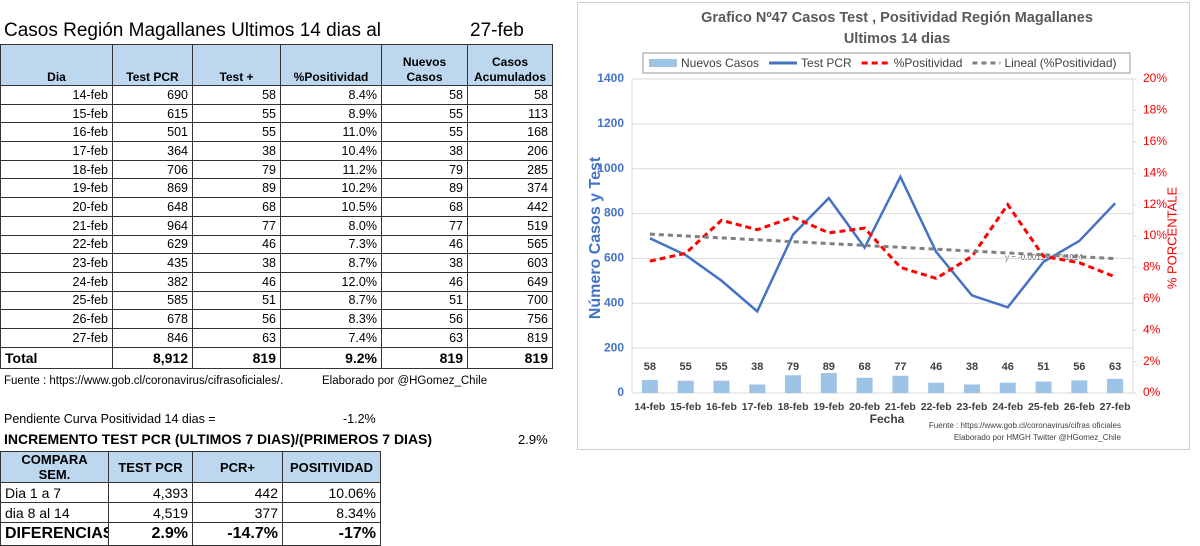 The image size is (1200, 546). I want to click on table-cell: 519, so click(510, 225).